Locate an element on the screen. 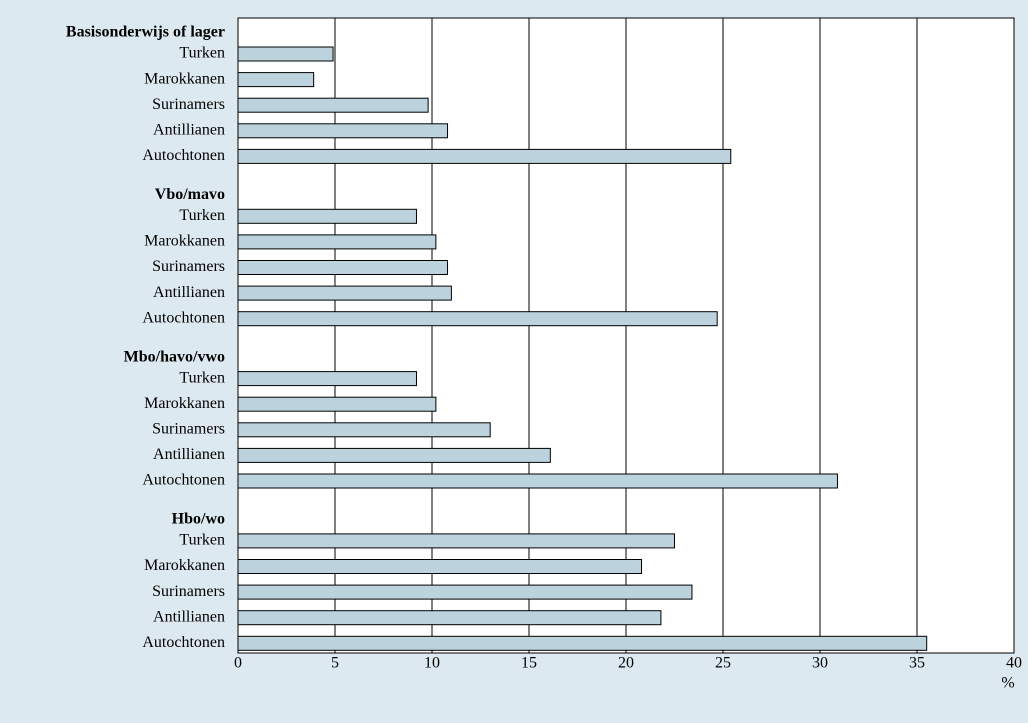 This screenshot has height=723, width=1028. x-tick-label: 35 is located at coordinates (917, 663).